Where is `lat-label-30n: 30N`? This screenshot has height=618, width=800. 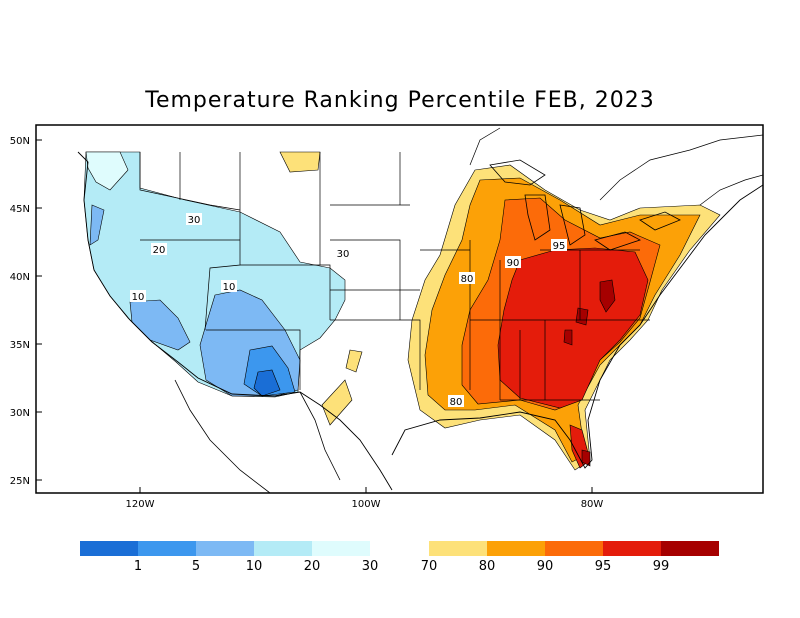 lat-label-30n: 30N is located at coordinates (20, 413).